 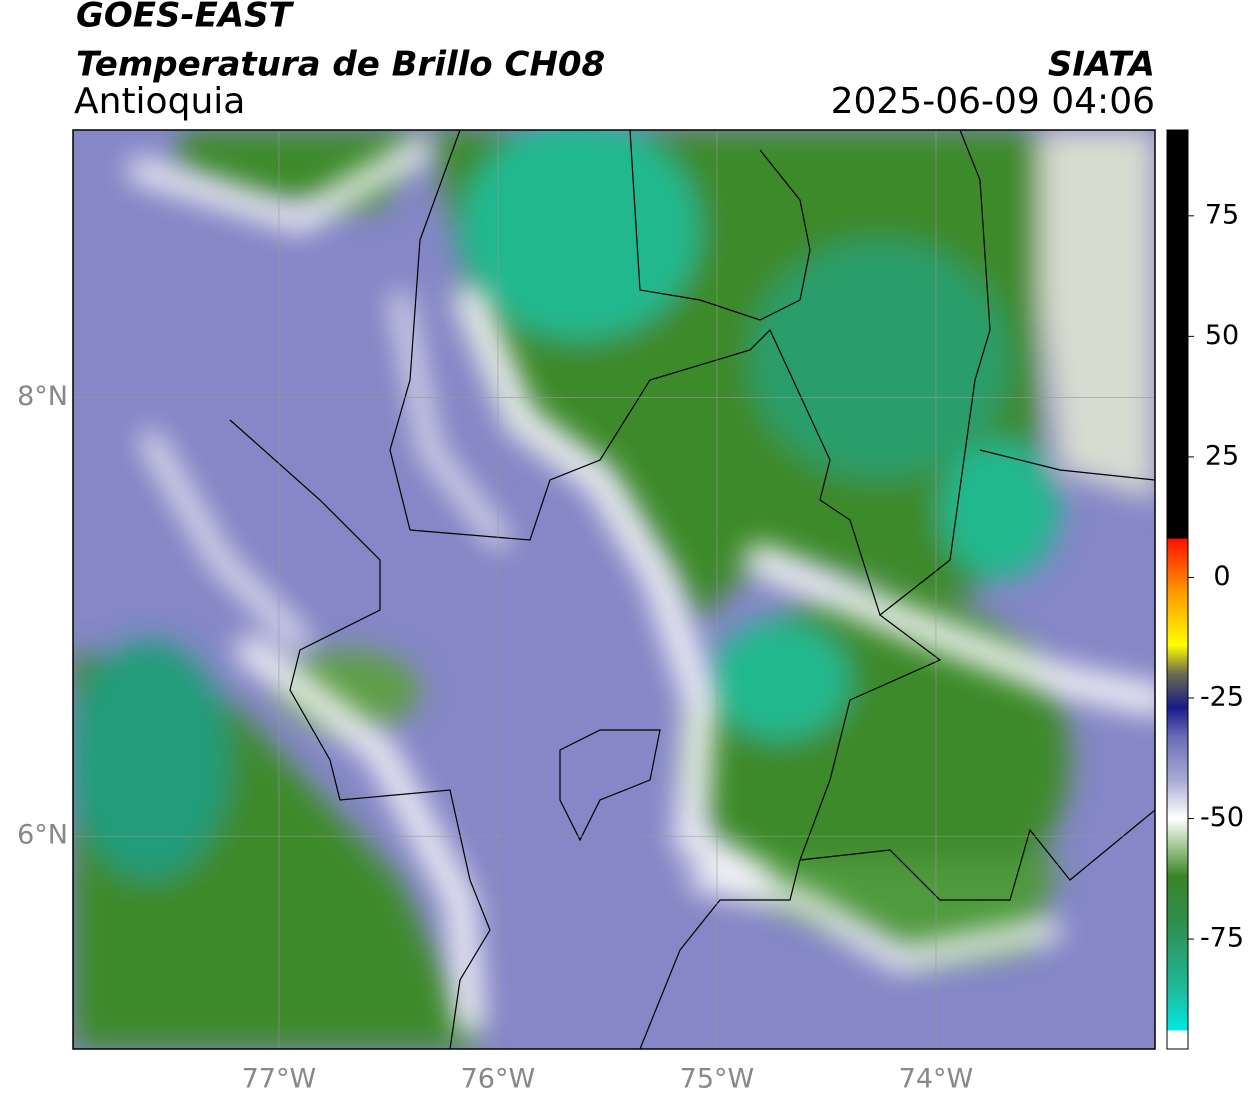 I want to click on colorbar-tick-label: 0, so click(x=1221, y=576).